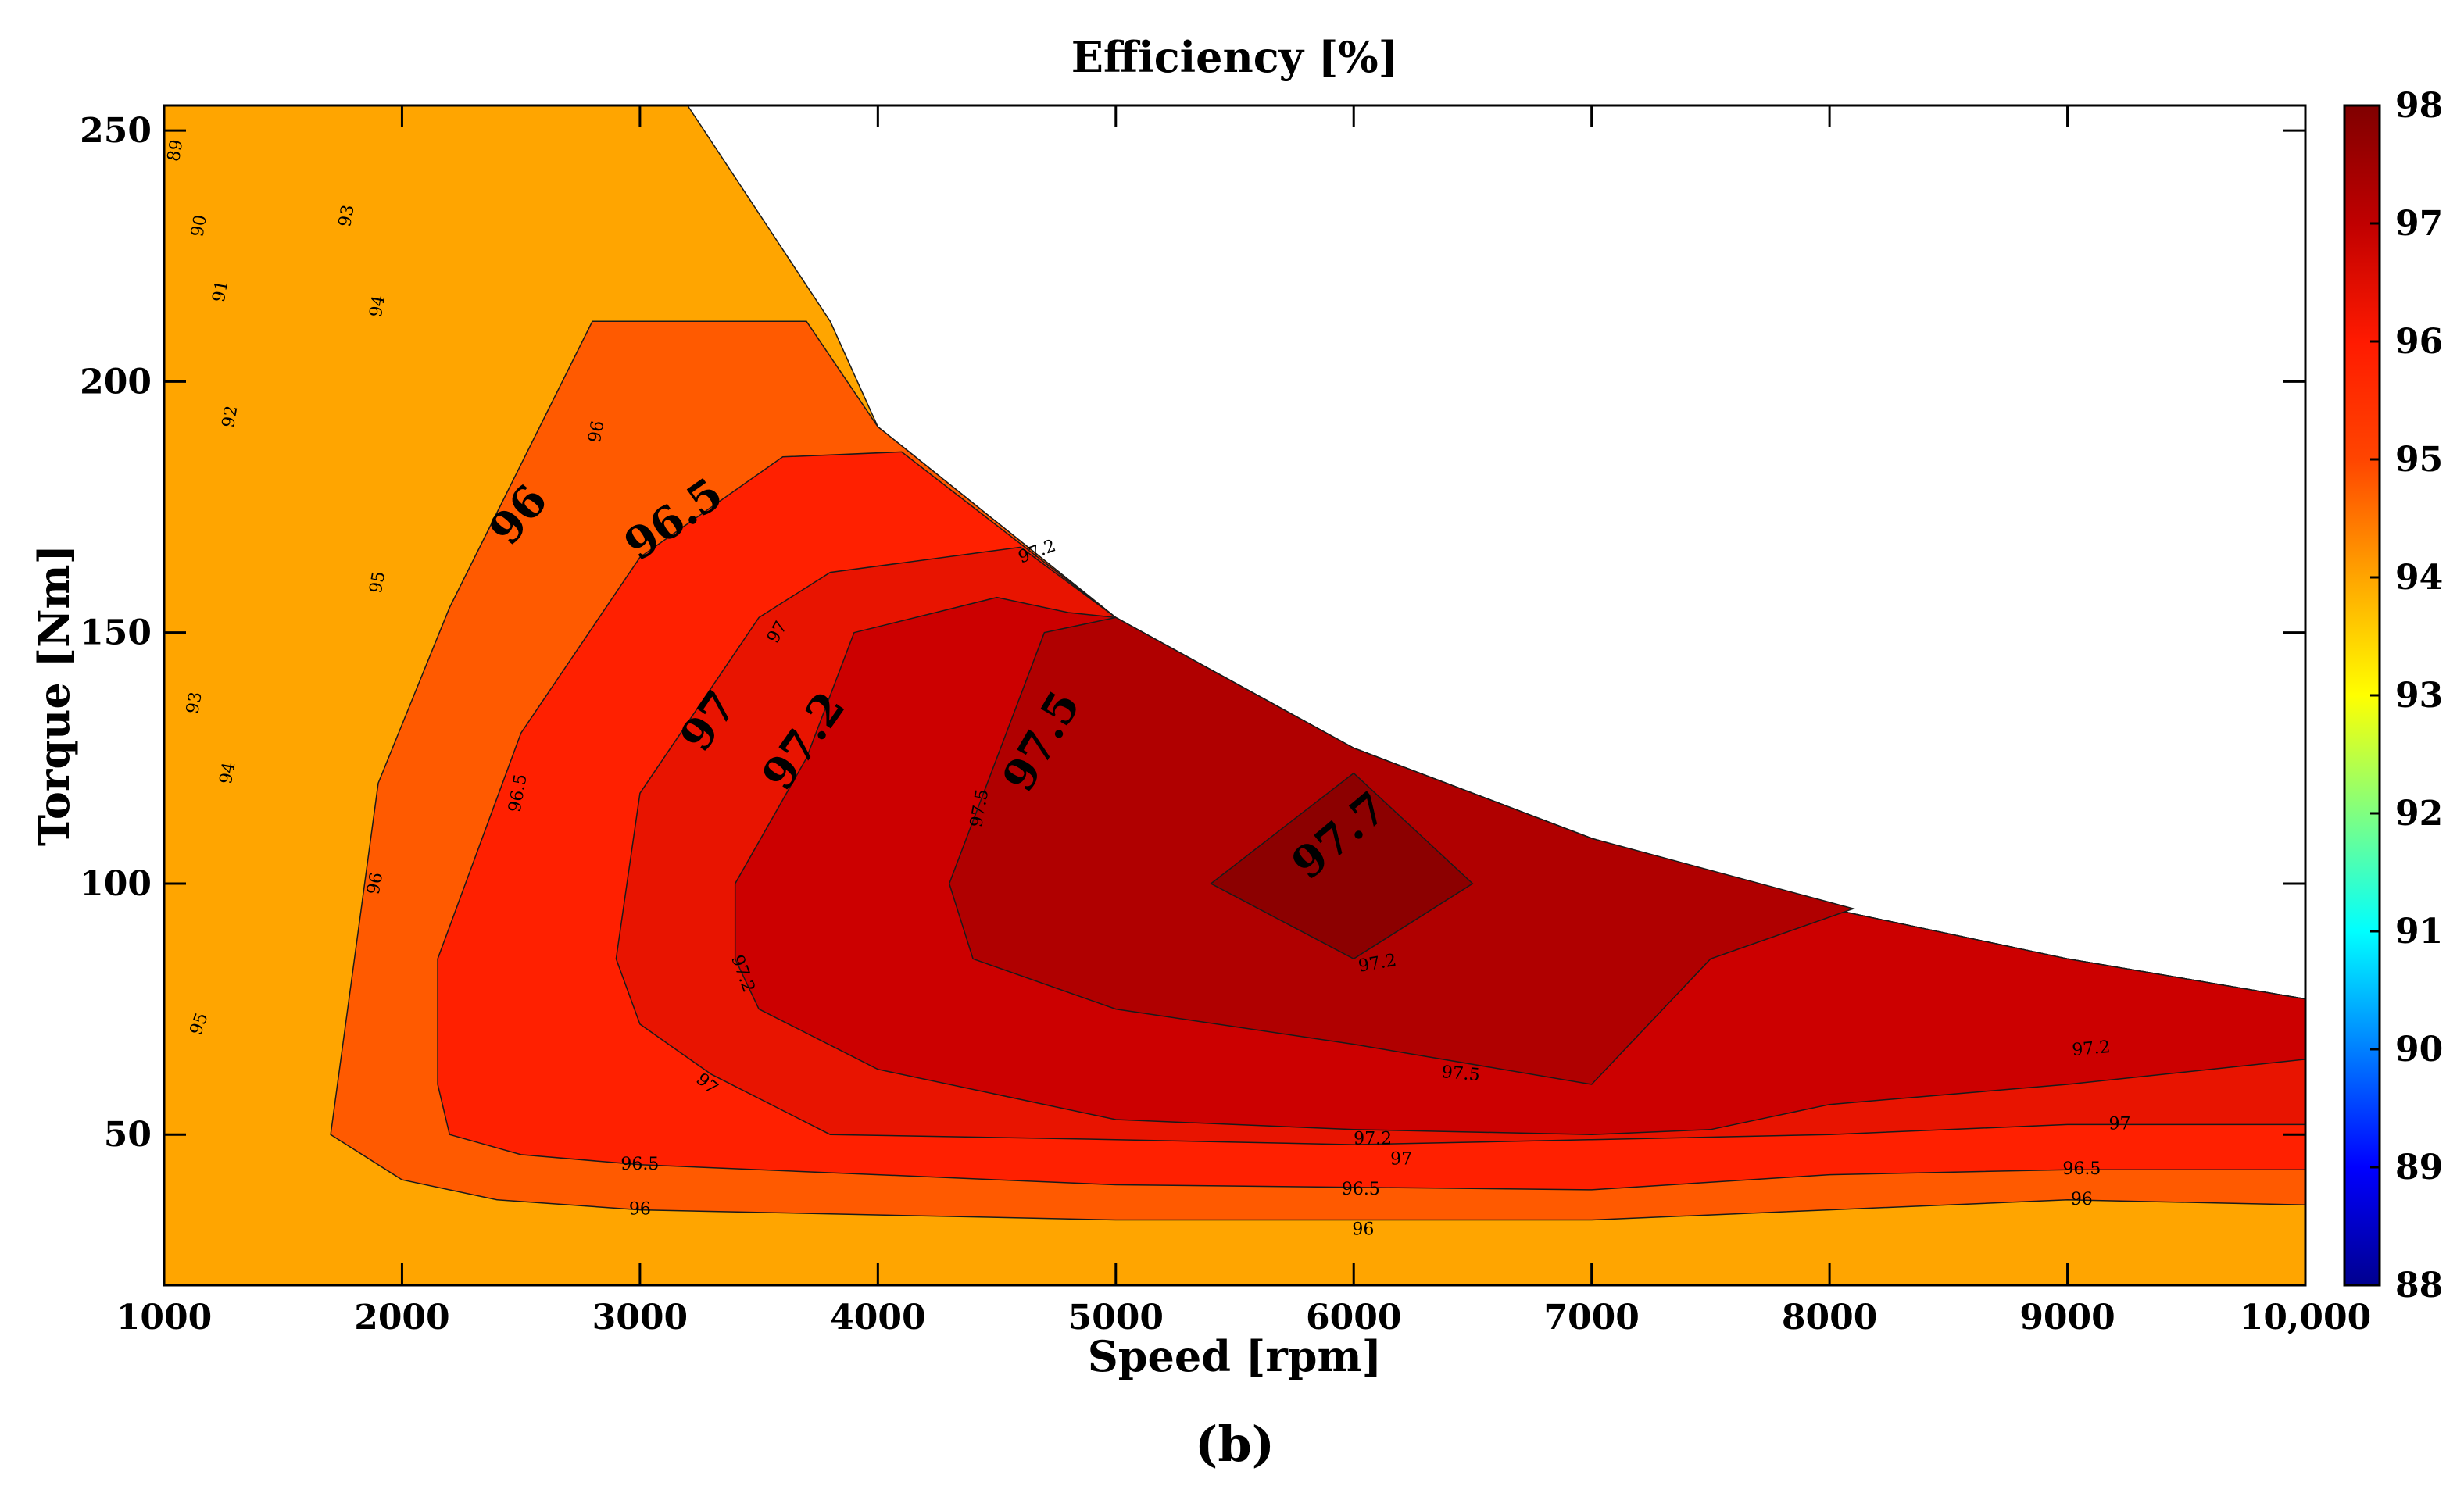  I want to click on colorbar-tick-label: 97, so click(2419, 224).